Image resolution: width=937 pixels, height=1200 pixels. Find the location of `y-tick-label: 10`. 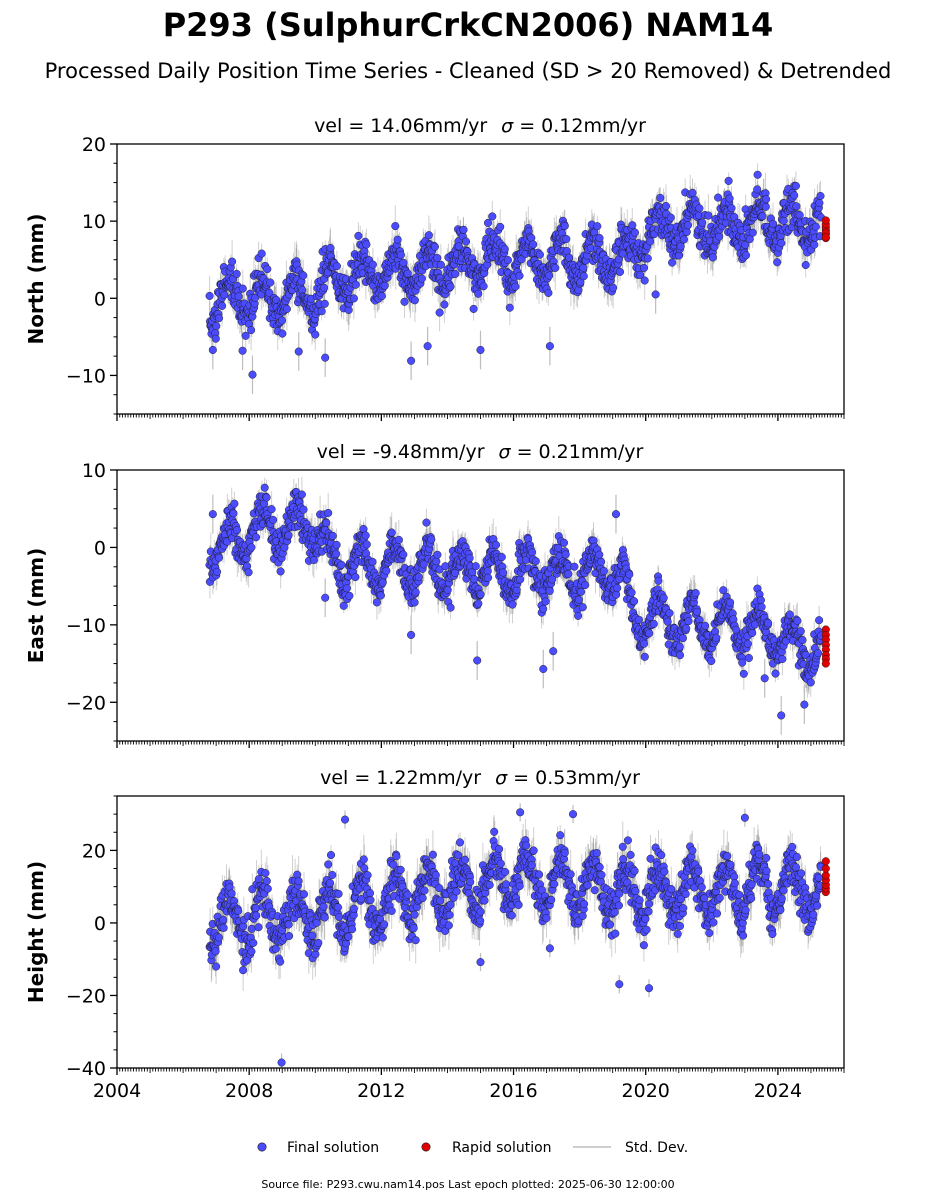

y-tick-label: 10 is located at coordinates (94, 222).